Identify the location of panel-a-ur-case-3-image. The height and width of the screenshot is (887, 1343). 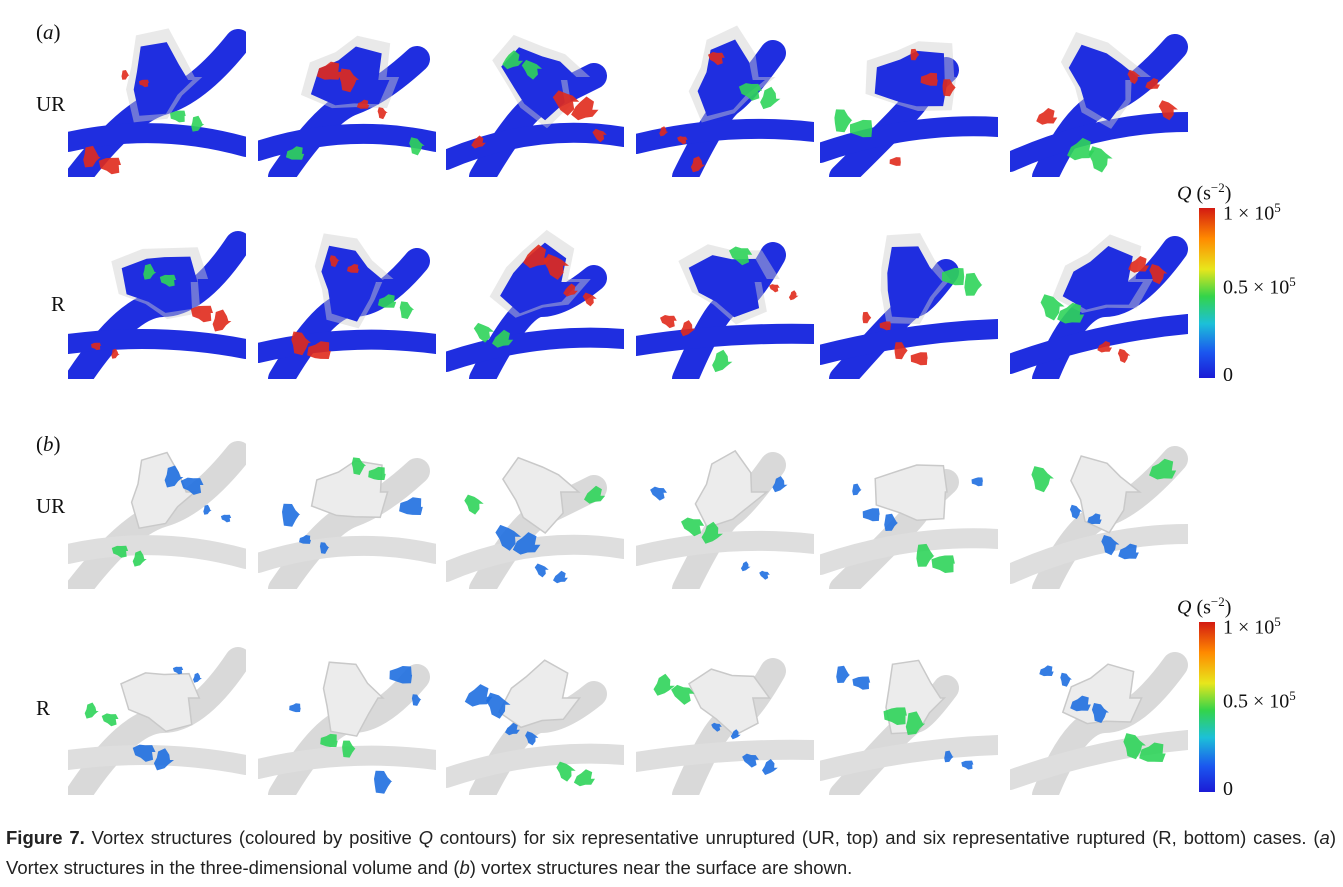
(535, 99).